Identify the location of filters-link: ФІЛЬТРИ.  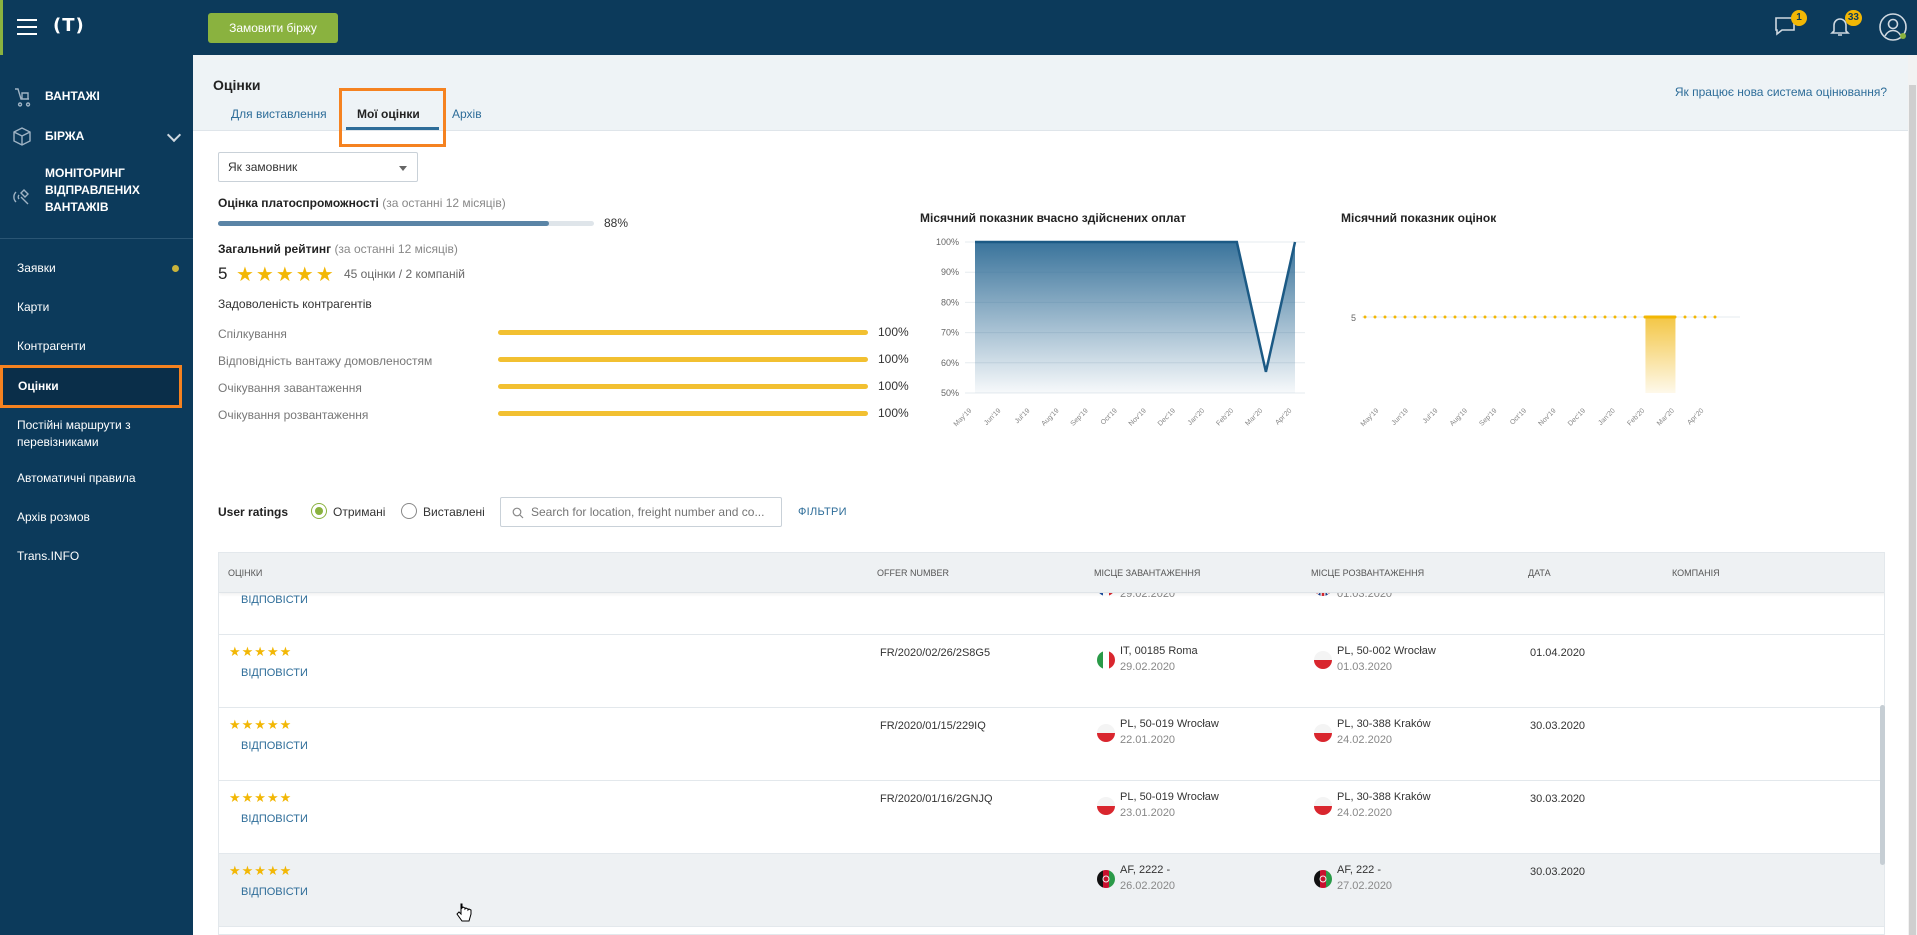
(822, 512).